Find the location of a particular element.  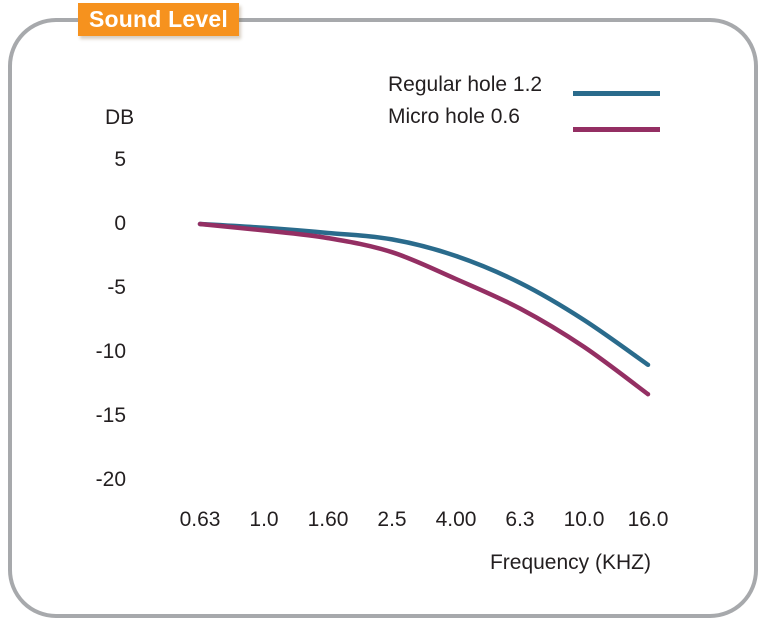

y-tick-label: -20 is located at coordinates (110, 479).